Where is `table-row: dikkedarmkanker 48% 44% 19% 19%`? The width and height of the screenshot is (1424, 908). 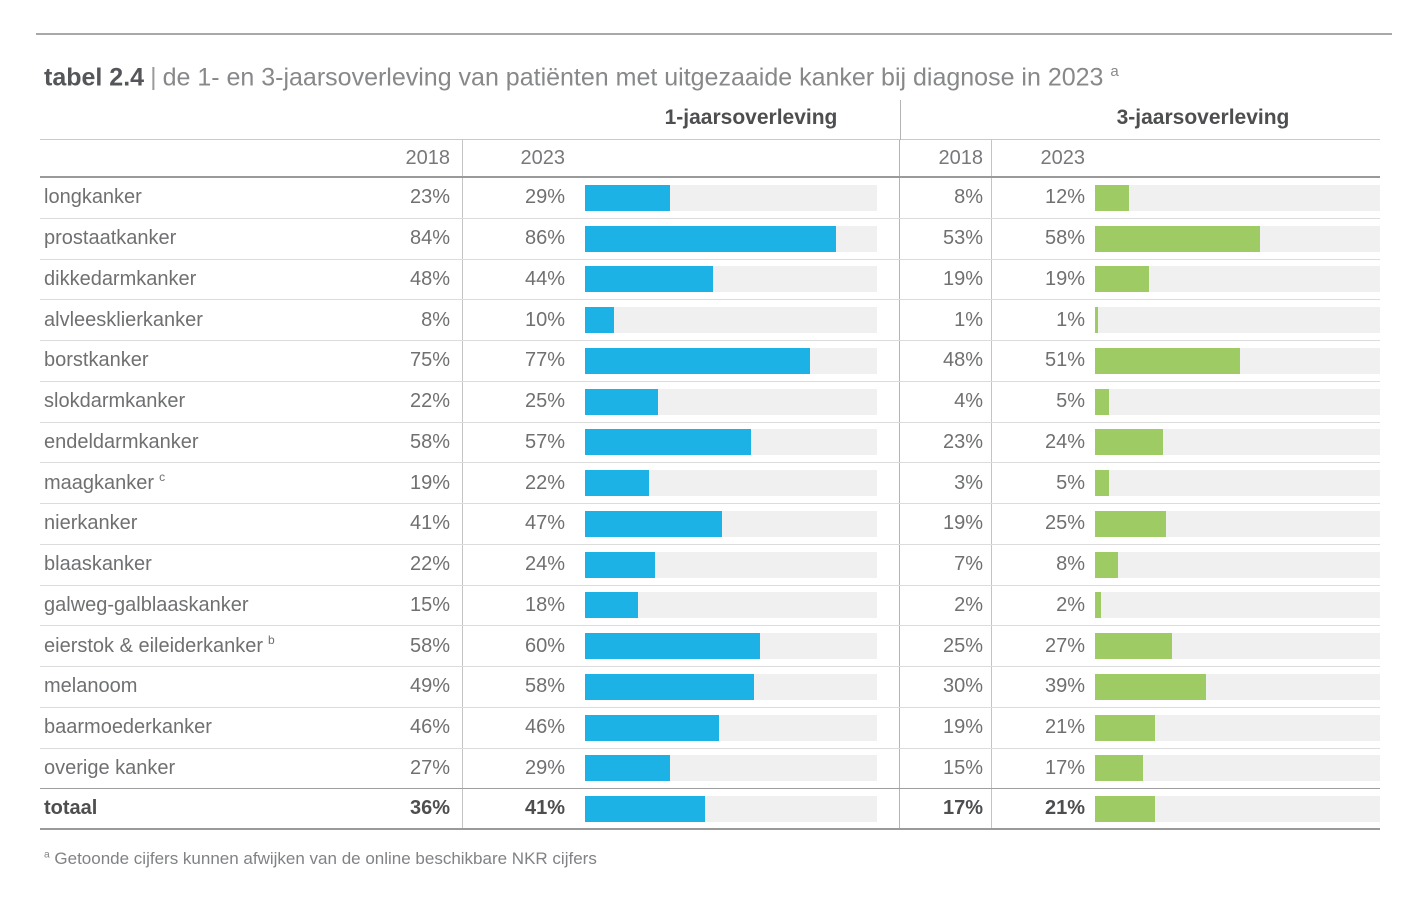 table-row: dikkedarmkanker 48% 44% 19% 19% is located at coordinates (710, 280).